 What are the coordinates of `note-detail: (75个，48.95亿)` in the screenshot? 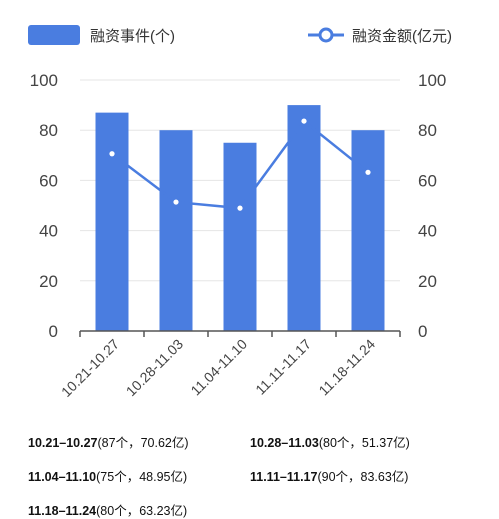 It's located at (142, 477).